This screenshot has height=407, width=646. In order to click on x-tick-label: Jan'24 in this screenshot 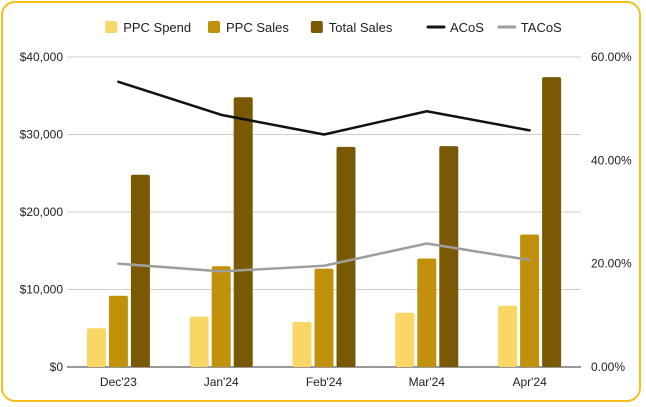, I will do `click(221, 382)`.